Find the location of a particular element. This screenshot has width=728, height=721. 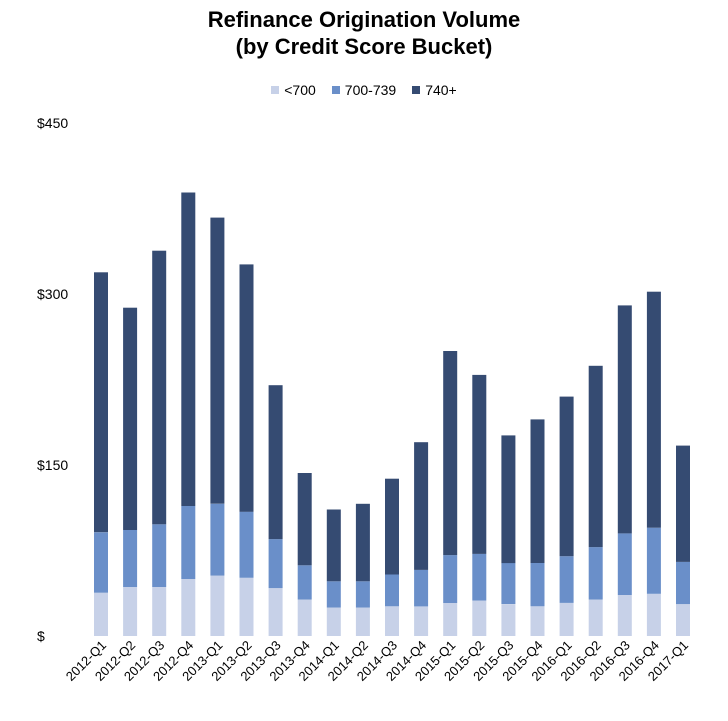

y-tick-label: $450 is located at coordinates (52, 123).